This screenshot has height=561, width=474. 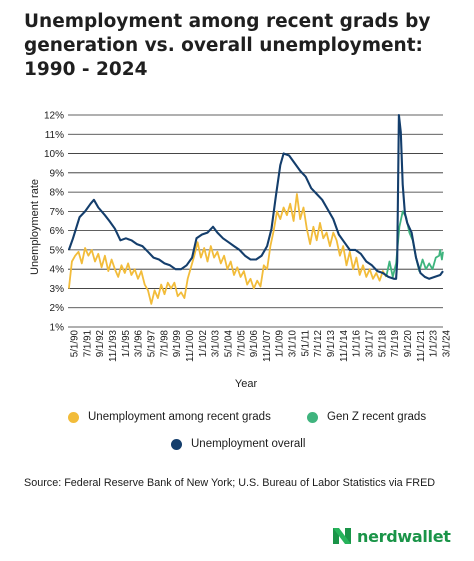 What do you see at coordinates (151, 343) in the screenshot?
I see `x-tick-label: 5/1/97` at bounding box center [151, 343].